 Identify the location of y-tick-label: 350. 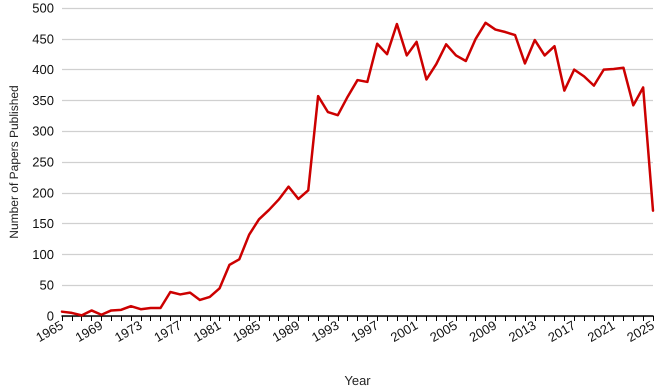
(43, 100).